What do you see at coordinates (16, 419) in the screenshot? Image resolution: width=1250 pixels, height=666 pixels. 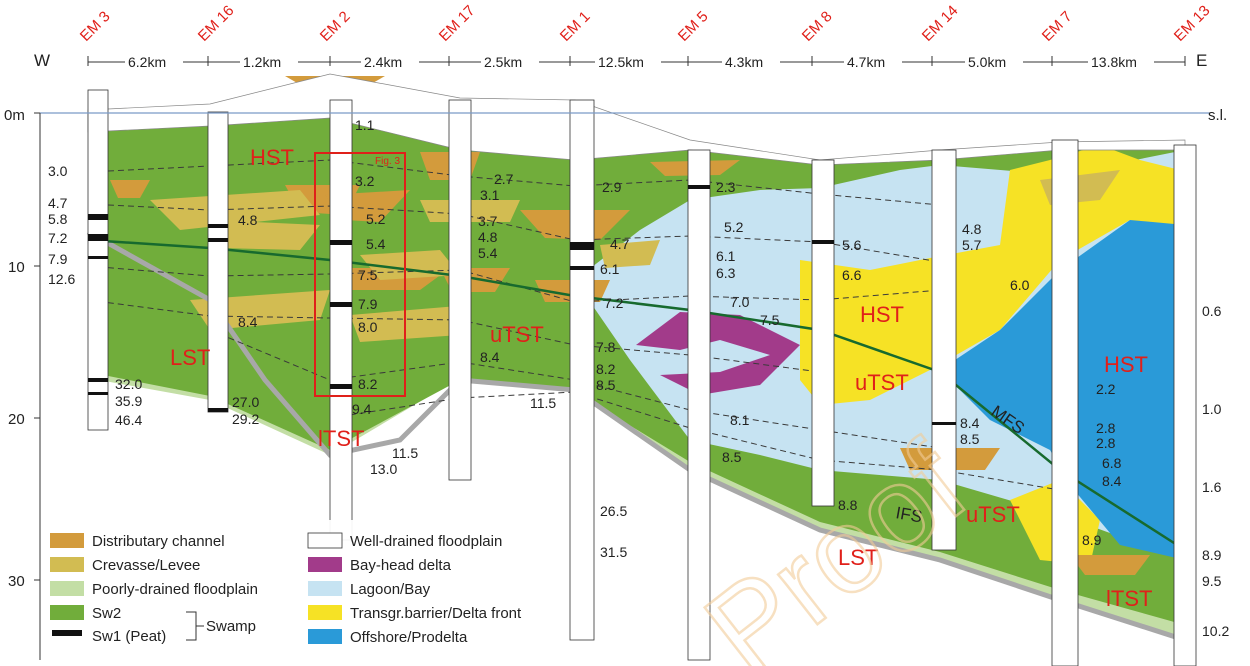 I see `depth-tick-20: 20` at bounding box center [16, 419].